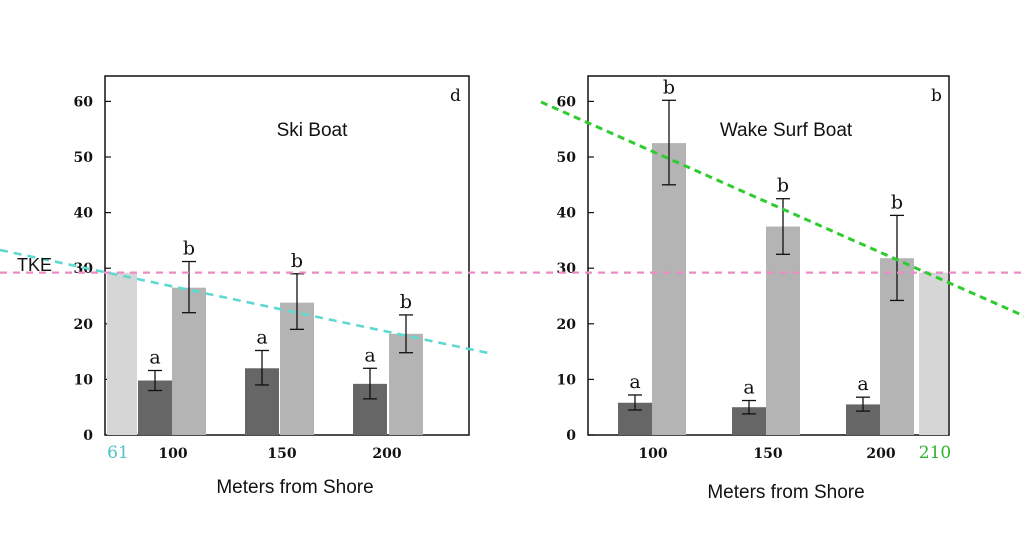 The height and width of the screenshot is (559, 1024). Describe the element at coordinates (767, 454) in the screenshot. I see `wake-x-tick-label: 150` at that location.